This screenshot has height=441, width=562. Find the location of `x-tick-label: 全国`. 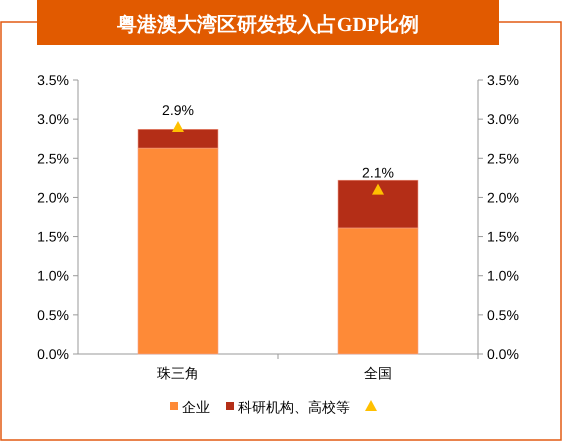

x-tick-label: 全国 is located at coordinates (378, 374).